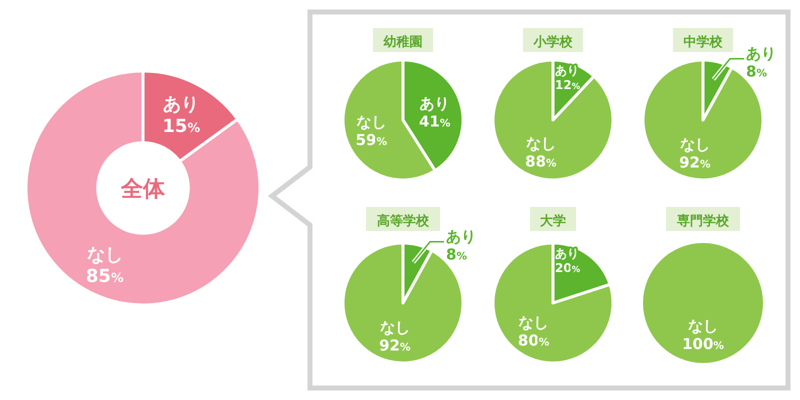 The image size is (800, 400). Describe the element at coordinates (703, 221) in the screenshot. I see `chart-title: 専門学校` at that location.